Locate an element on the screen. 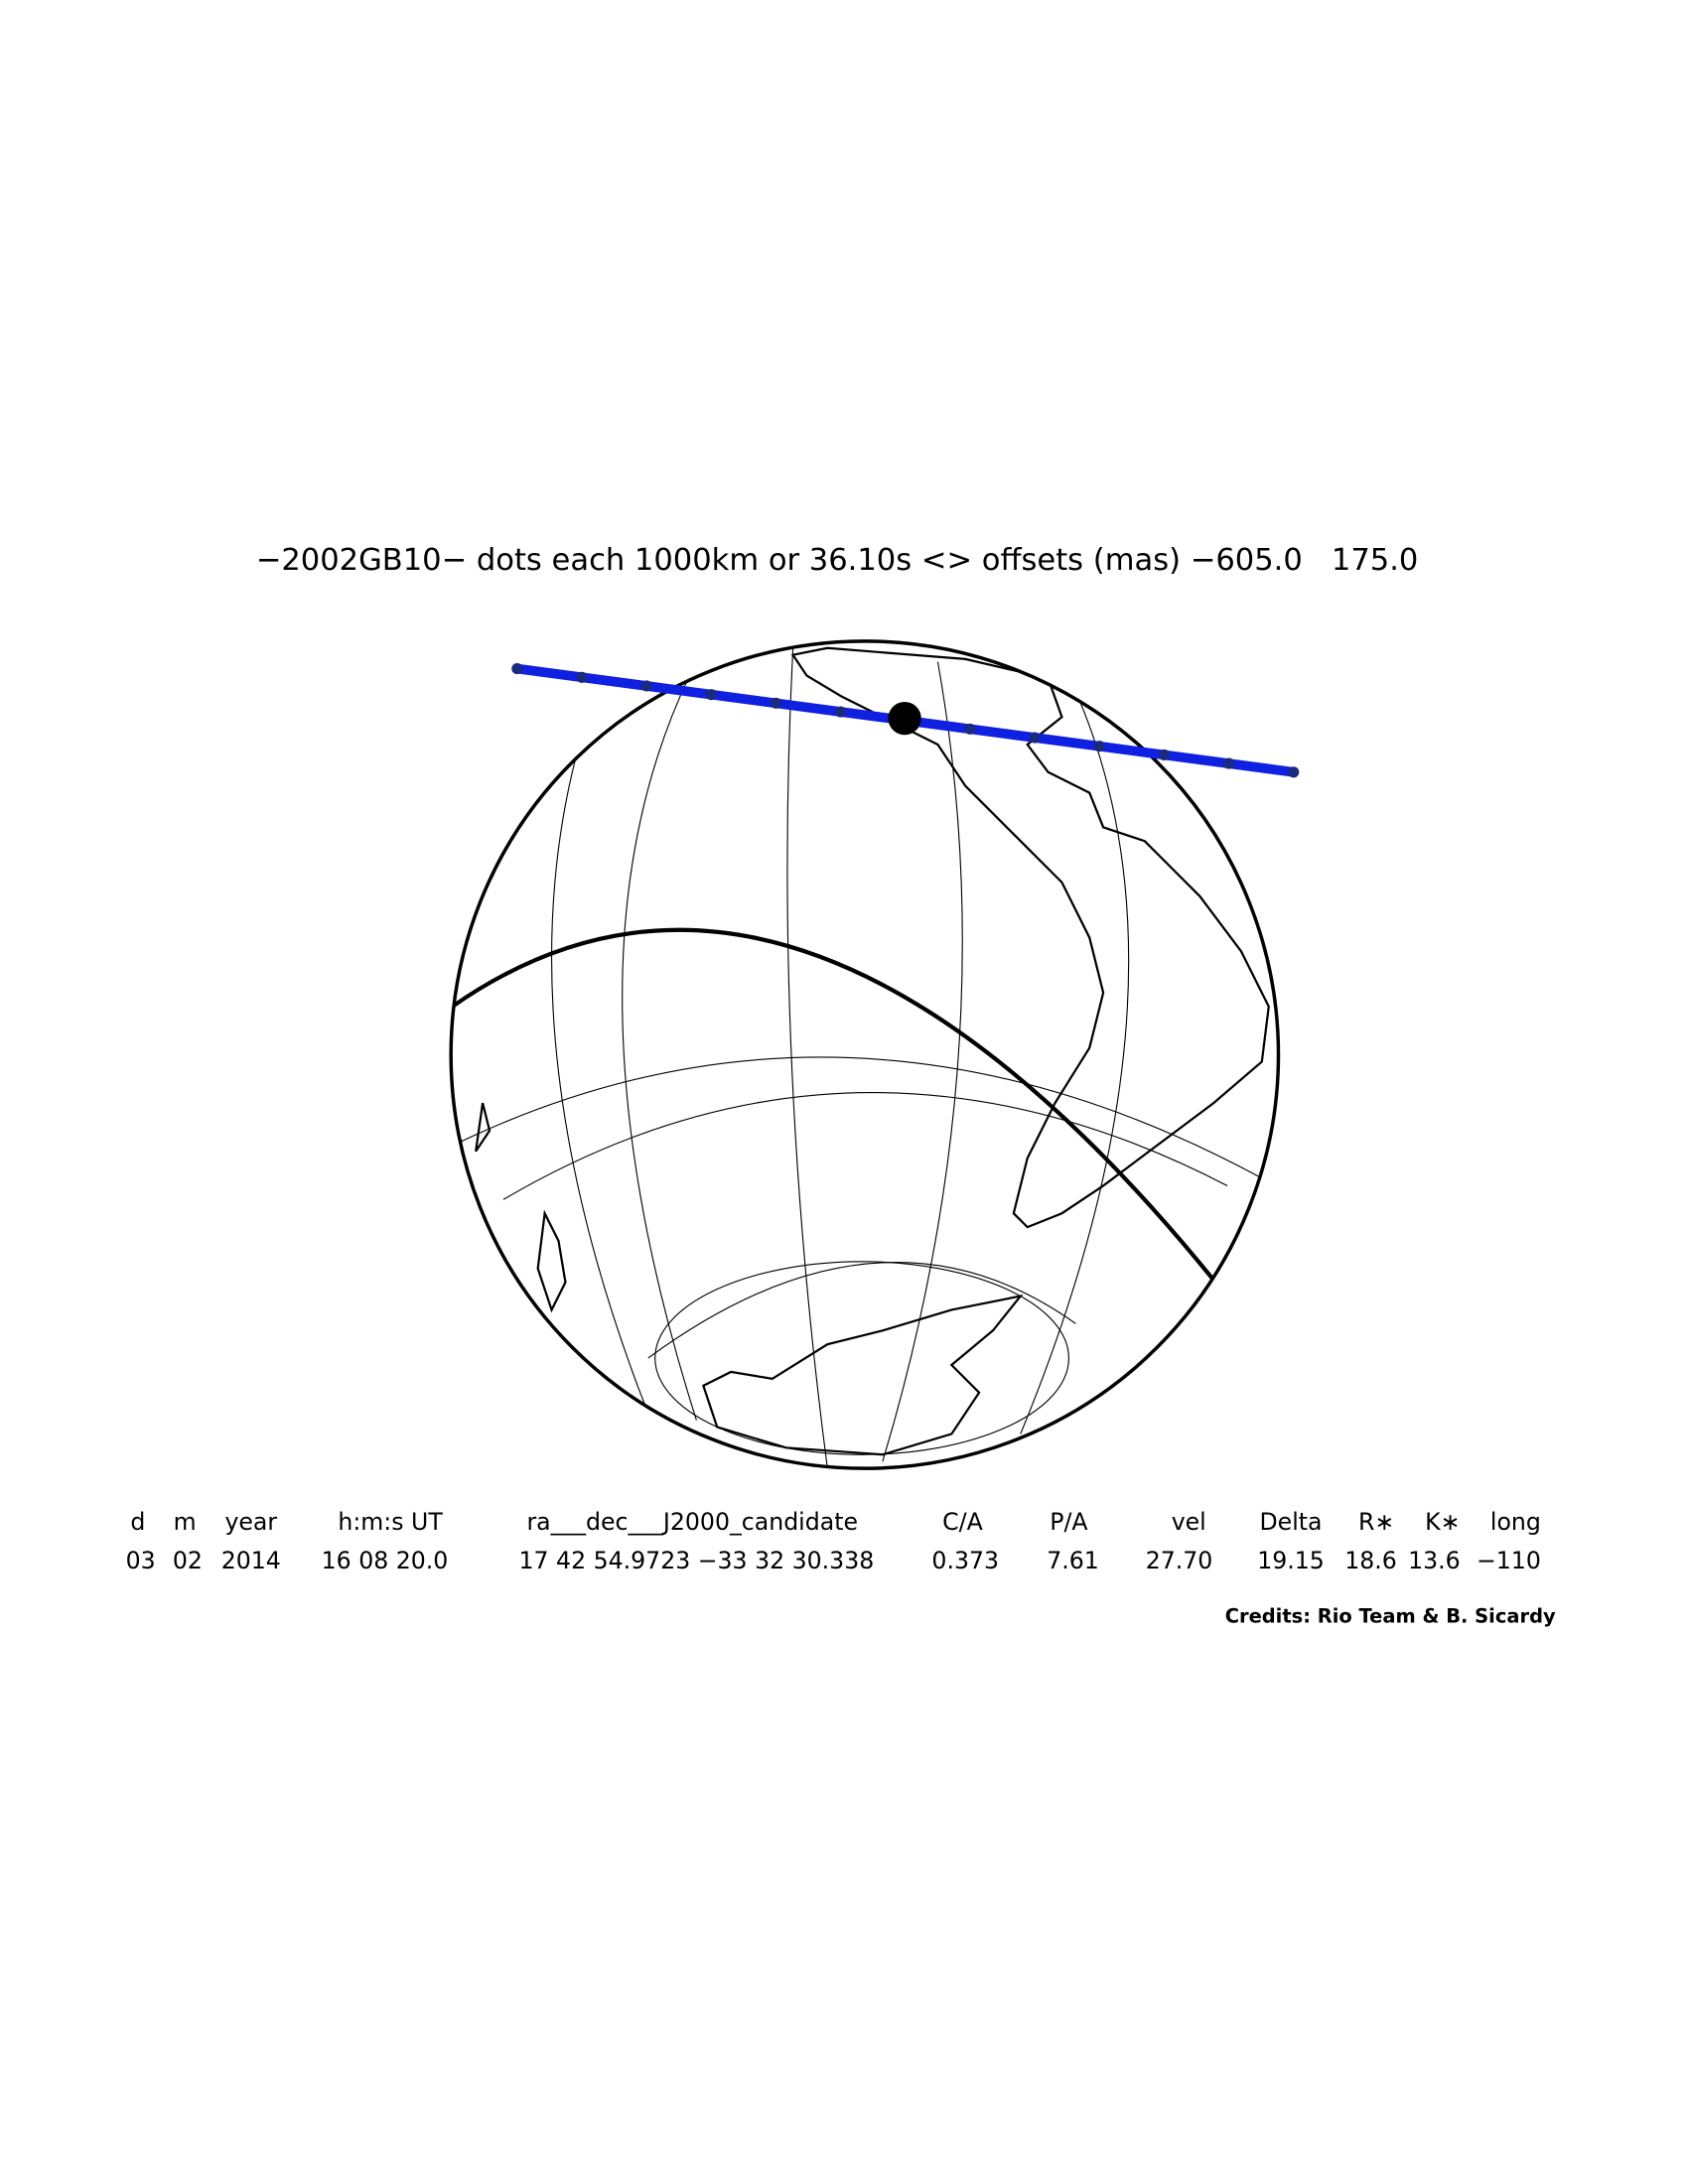 Image resolution: width=1688 pixels, height=2184 pixels. column-header: d is located at coordinates (137, 1522).